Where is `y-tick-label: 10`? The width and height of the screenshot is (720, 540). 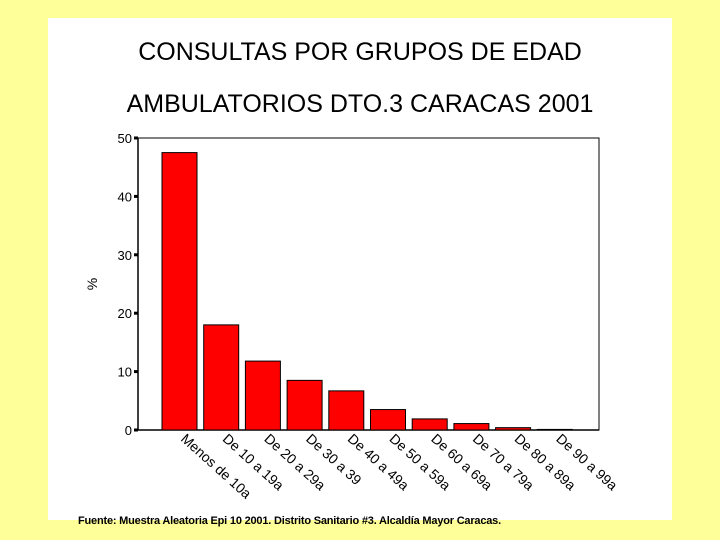 y-tick-label: 10 is located at coordinates (125, 372).